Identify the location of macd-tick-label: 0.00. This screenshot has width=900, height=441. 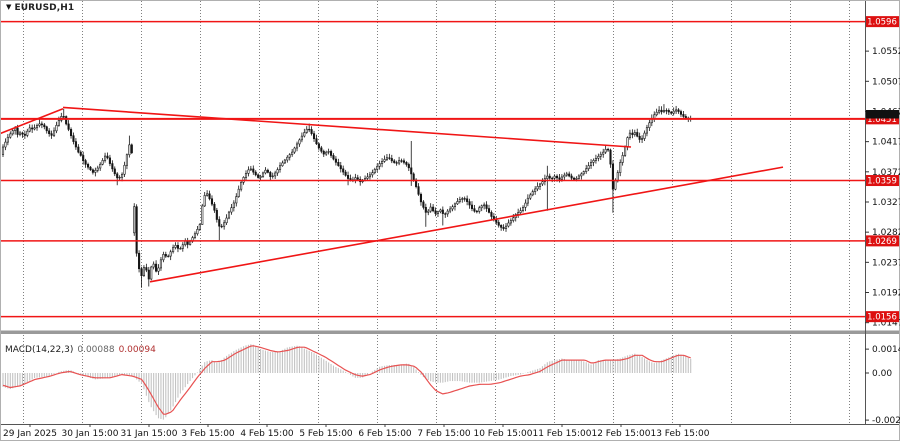
(882, 374).